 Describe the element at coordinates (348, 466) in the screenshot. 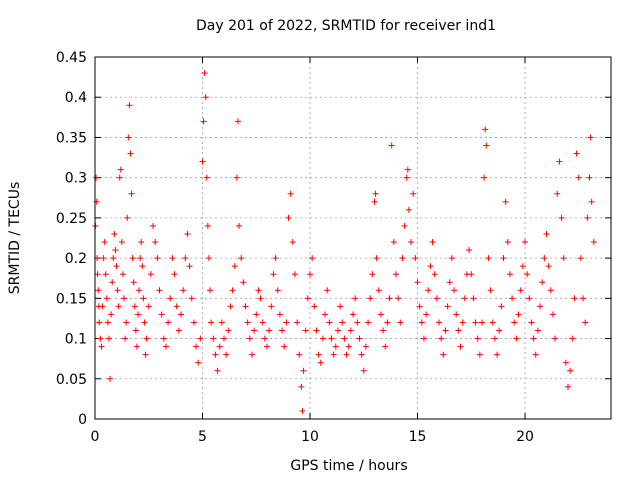

I see `x-axis-label: GPS time / hours` at that location.